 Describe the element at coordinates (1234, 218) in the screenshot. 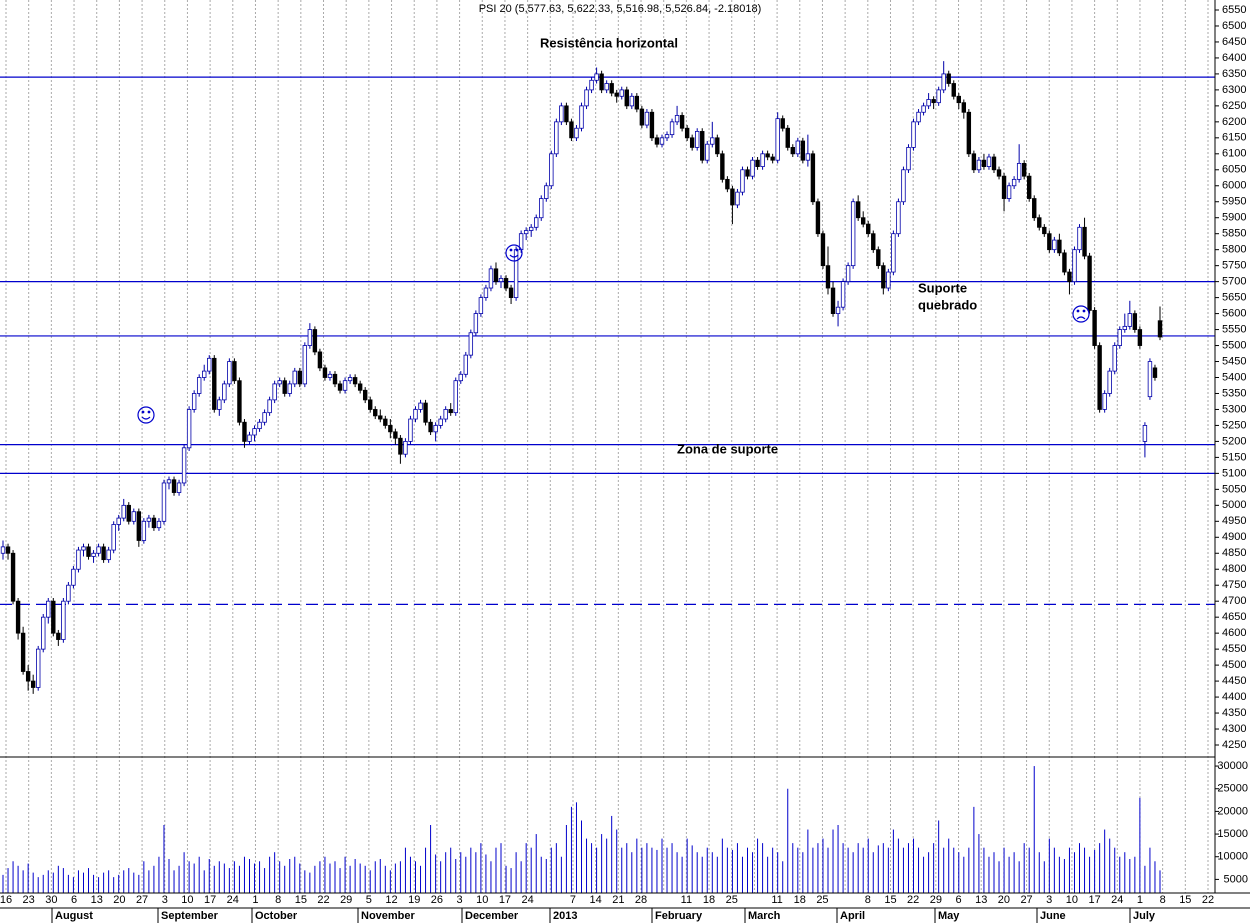

I see `y-tick-label: 5900` at that location.